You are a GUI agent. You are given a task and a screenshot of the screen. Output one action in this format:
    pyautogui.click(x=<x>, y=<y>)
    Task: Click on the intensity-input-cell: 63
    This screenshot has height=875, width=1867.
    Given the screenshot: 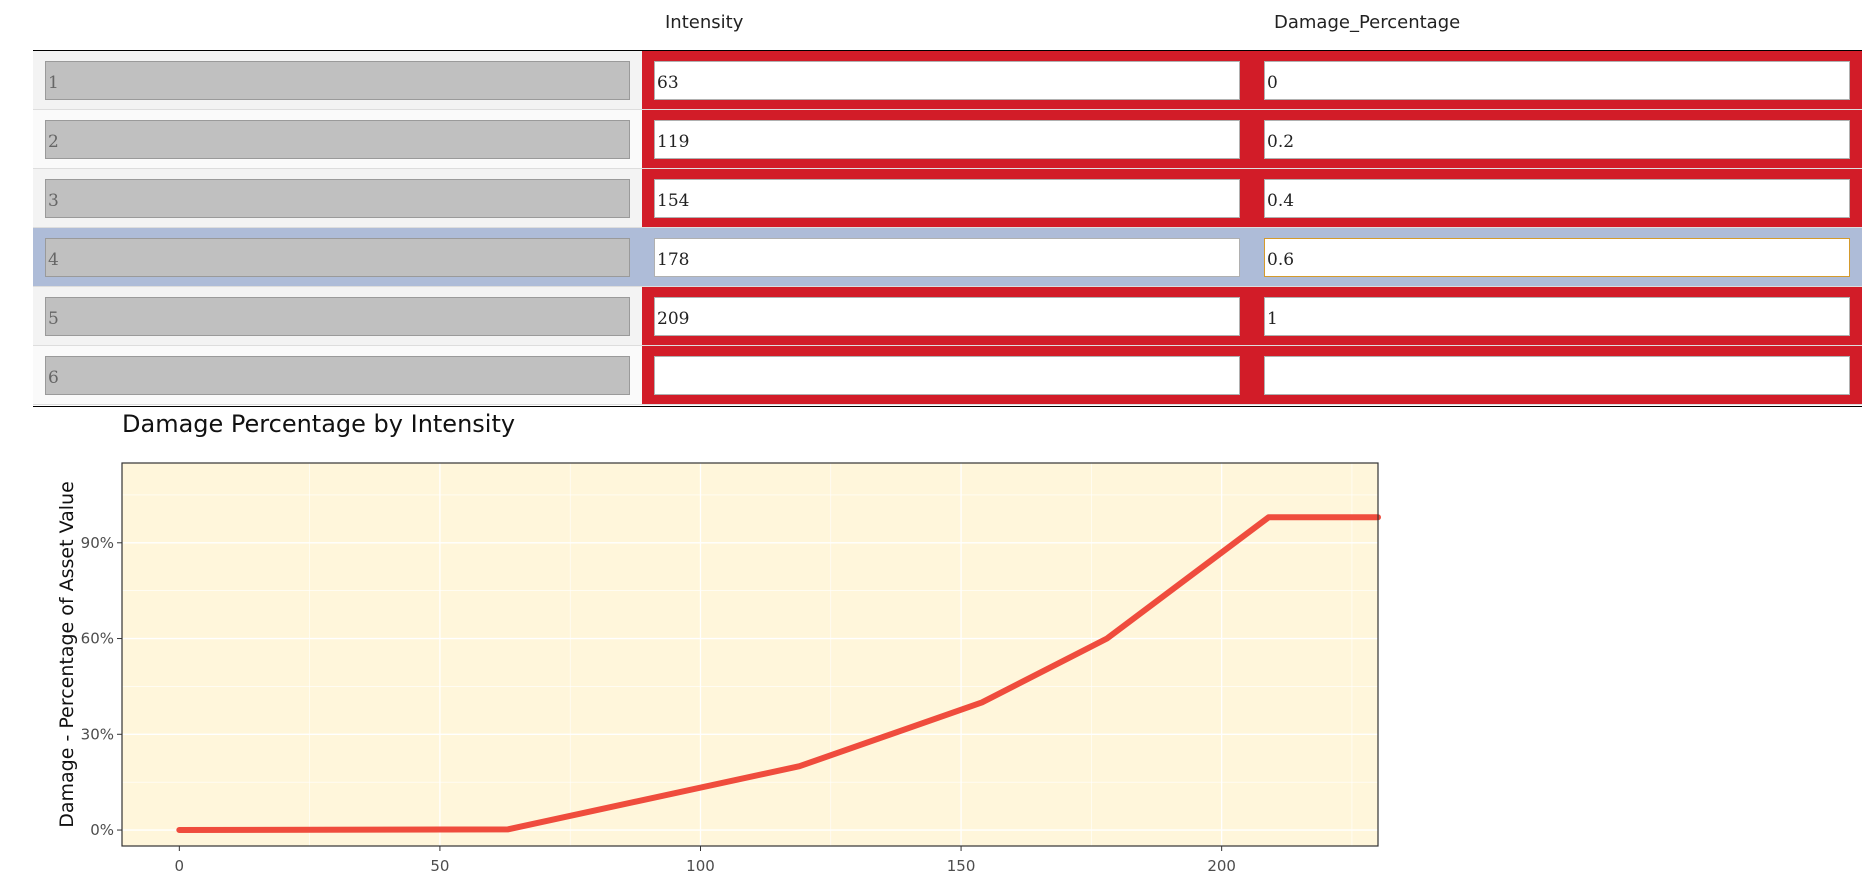 What is the action you would take?
    pyautogui.click(x=947, y=80)
    